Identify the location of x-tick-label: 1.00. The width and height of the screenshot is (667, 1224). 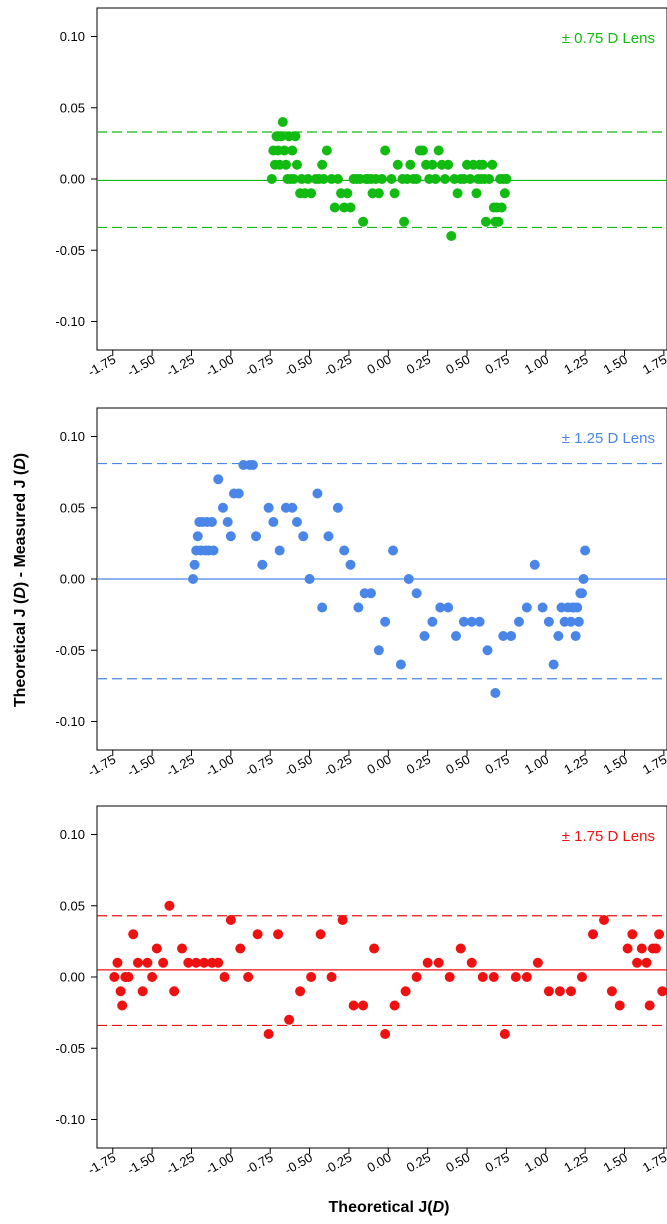
(536, 765).